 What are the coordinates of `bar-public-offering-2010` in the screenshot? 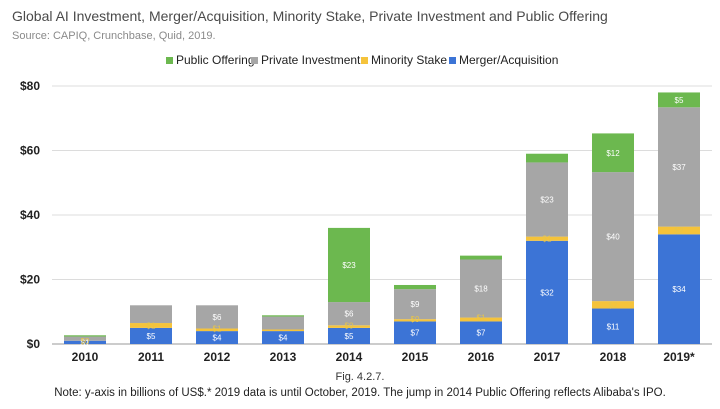 It's located at (85, 336).